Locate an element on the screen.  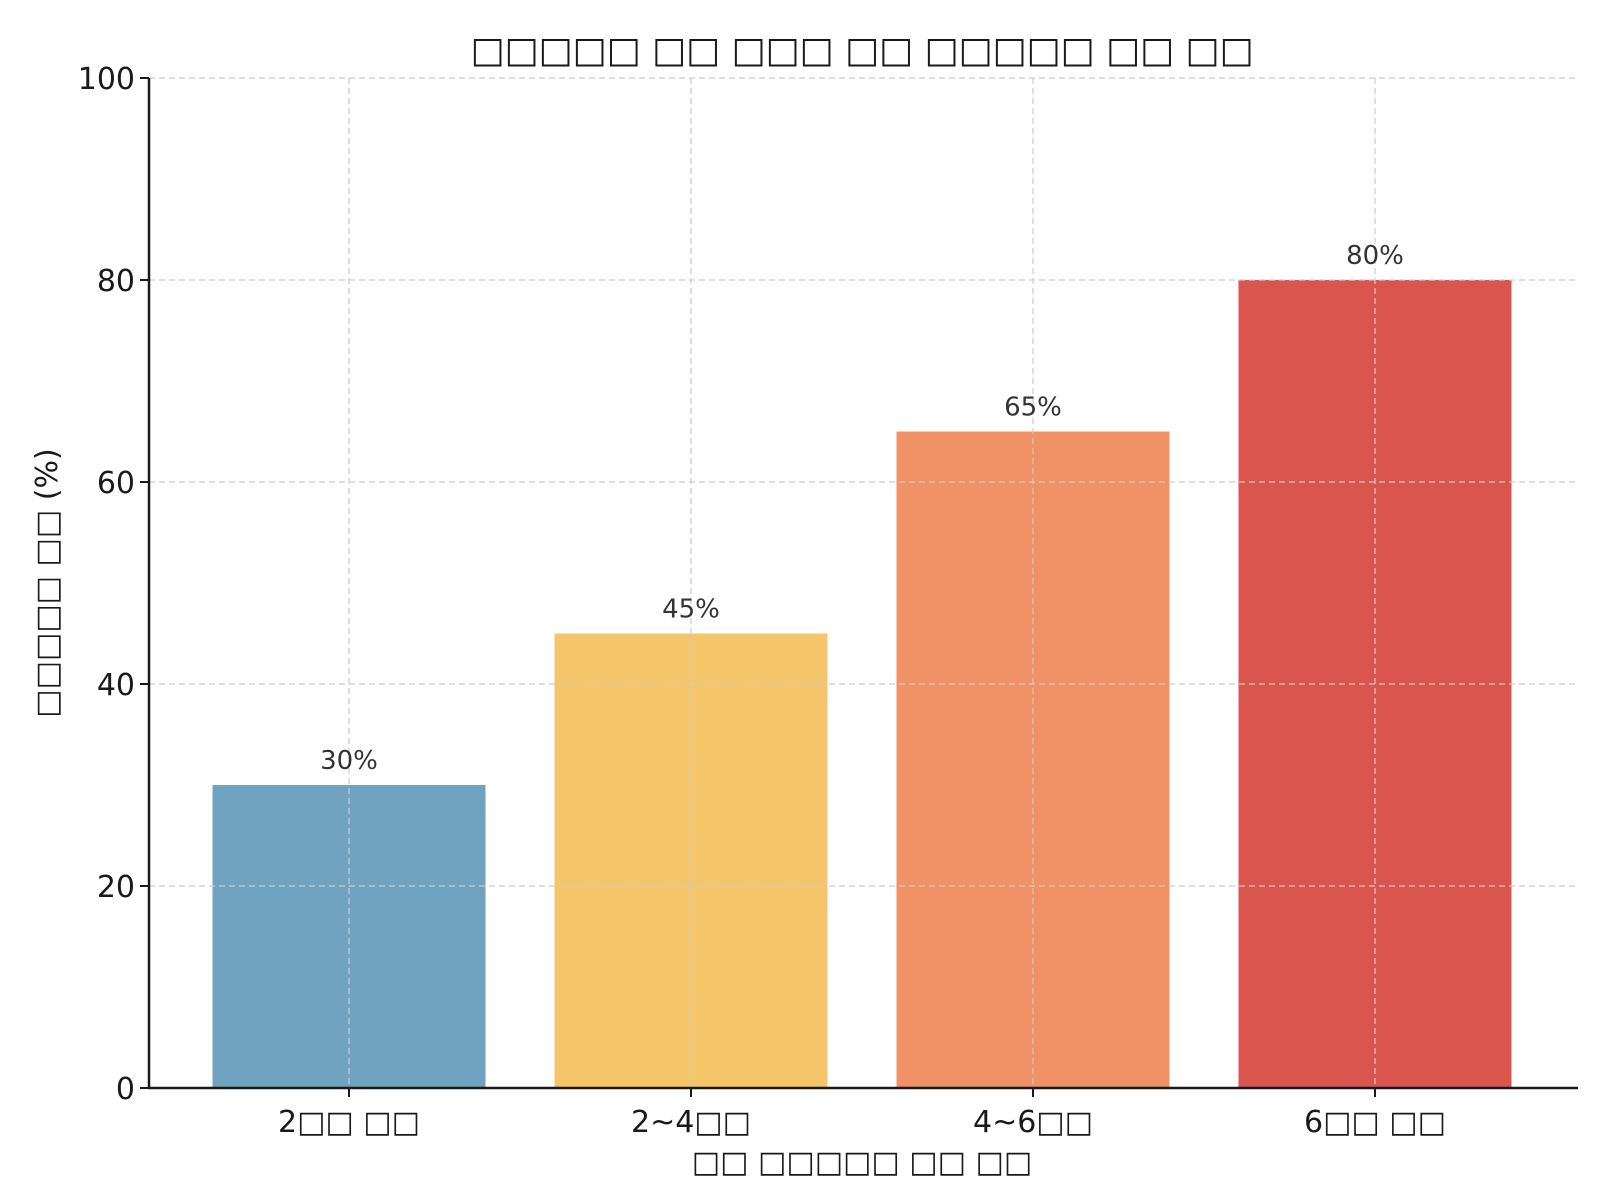
y-tick-label: 60 is located at coordinates (116, 483).